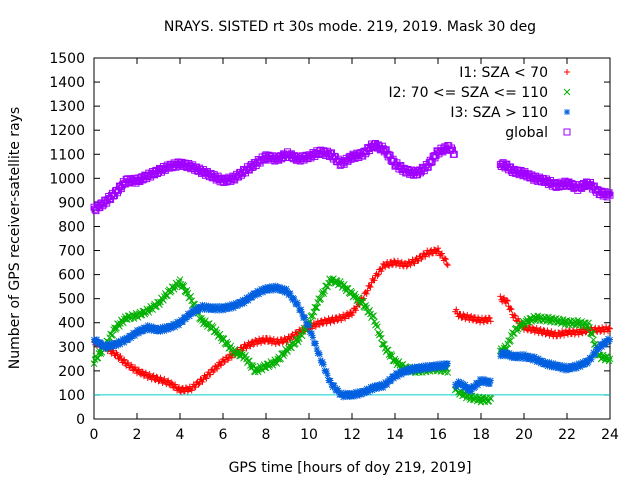  Describe the element at coordinates (71, 348) in the screenshot. I see `y-tick-label: 300` at that location.